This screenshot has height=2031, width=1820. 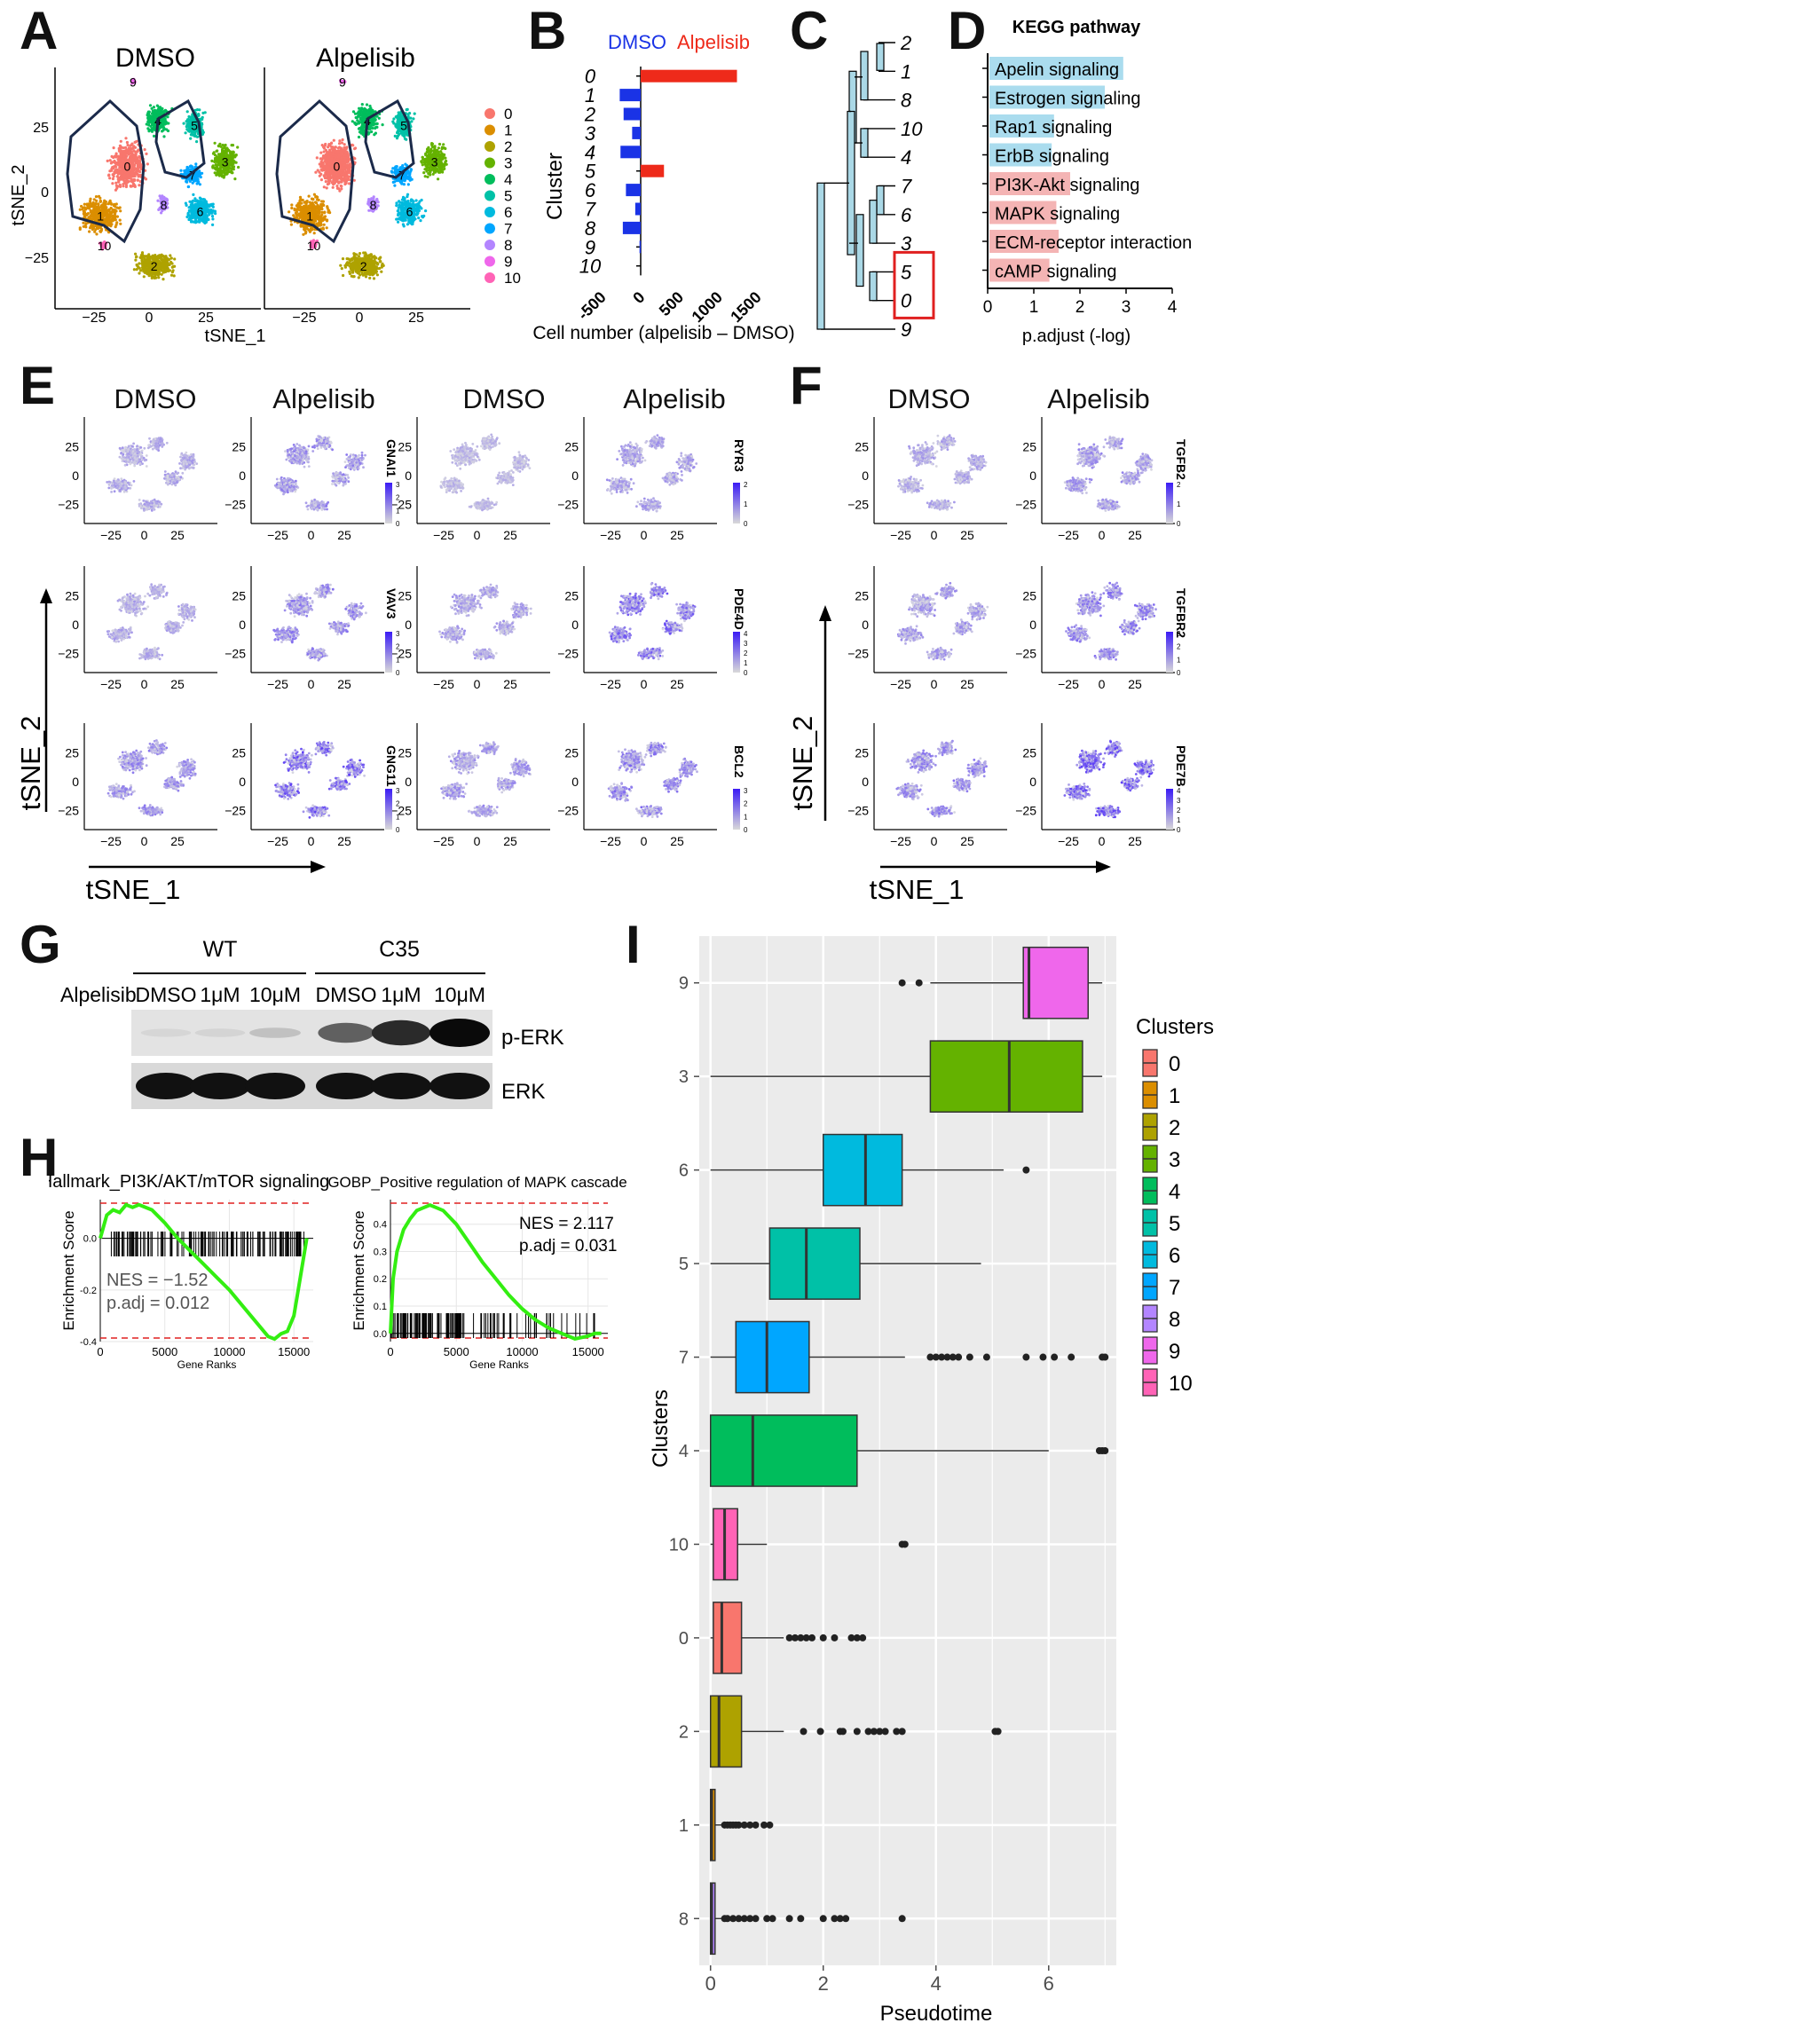 What do you see at coordinates (746, 653) in the screenshot?
I see `panel-e-cb-right-1-scale-2: 2` at bounding box center [746, 653].